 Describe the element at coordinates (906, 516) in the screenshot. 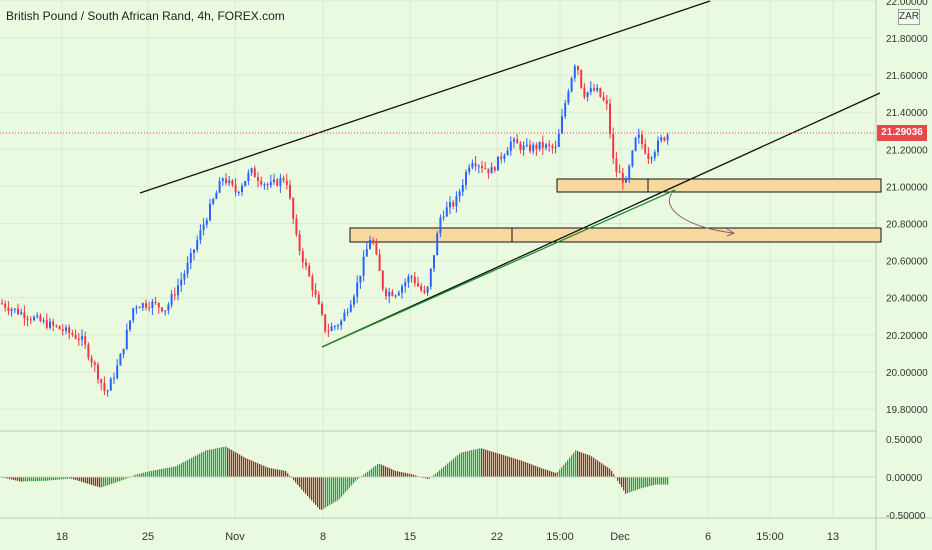

I see `oscillator-tick-label: -0.50000` at that location.